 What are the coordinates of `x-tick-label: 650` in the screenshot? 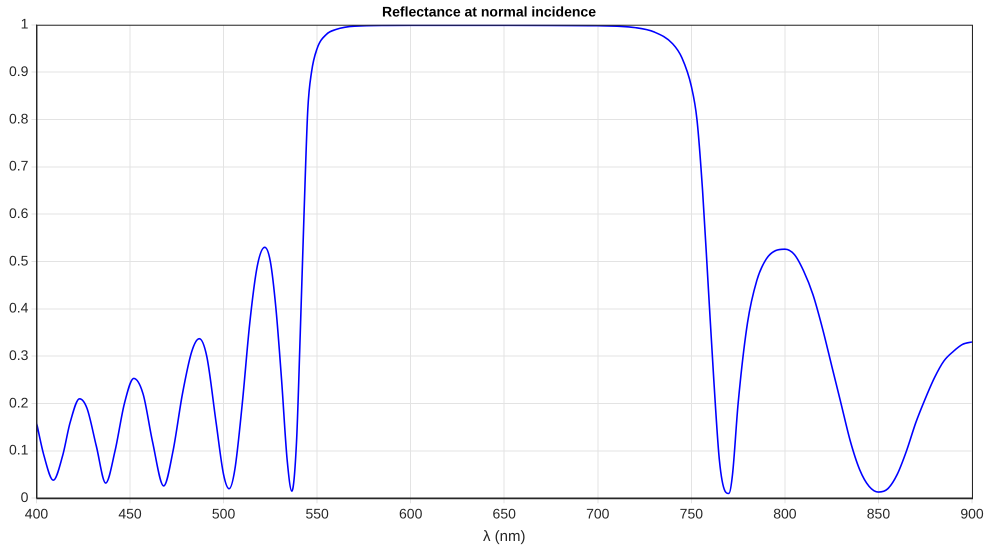 It's located at (504, 513).